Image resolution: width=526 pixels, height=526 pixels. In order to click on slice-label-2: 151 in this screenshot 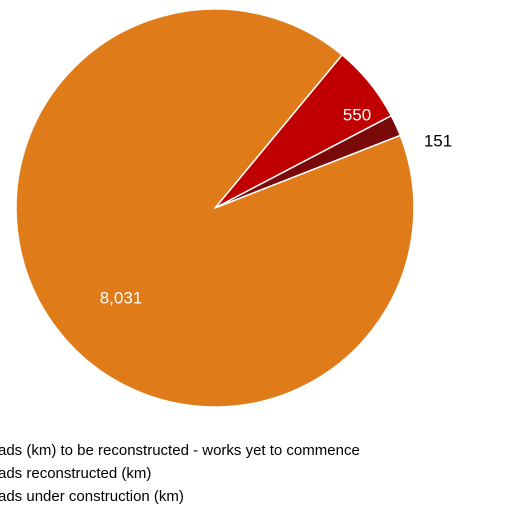, I will do `click(438, 140)`.